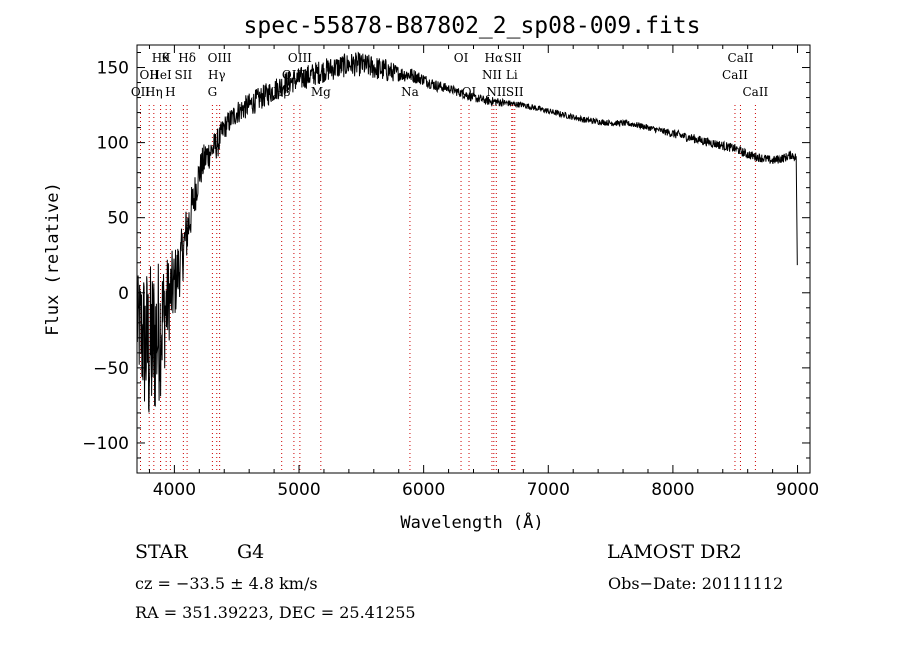 Image resolution: width=900 pixels, height=650 pixels. What do you see at coordinates (105, 444) in the screenshot?
I see `y-tick-label: −100` at bounding box center [105, 444].